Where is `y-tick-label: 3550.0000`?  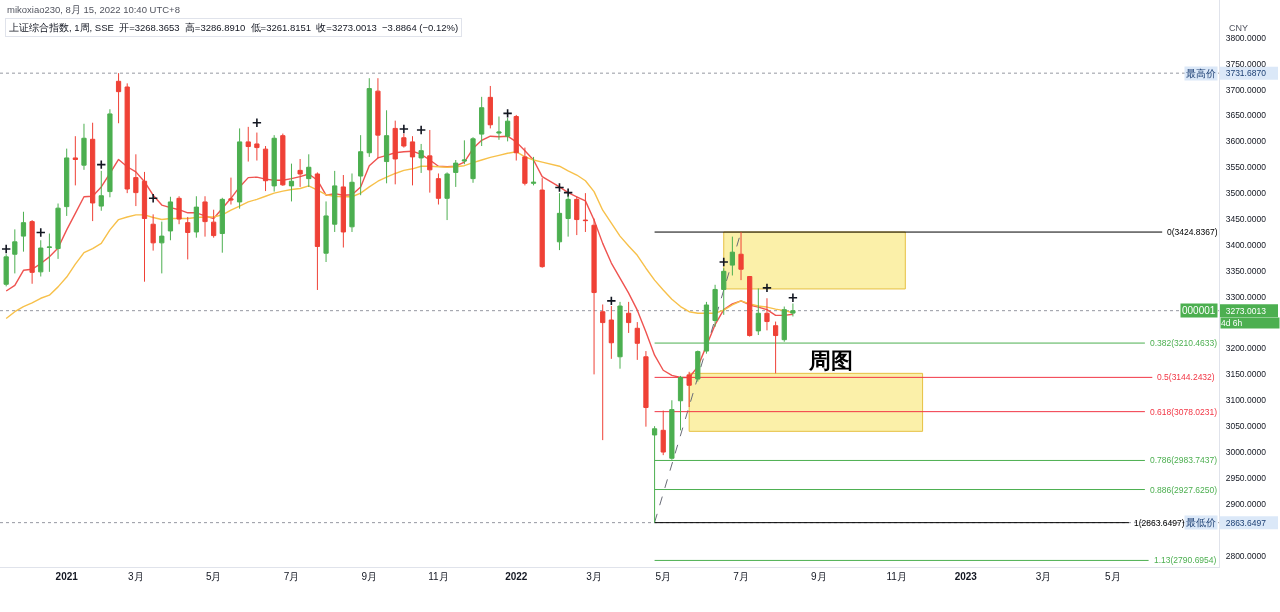
y-tick-label: 3550.0000 is located at coordinates (1246, 167).